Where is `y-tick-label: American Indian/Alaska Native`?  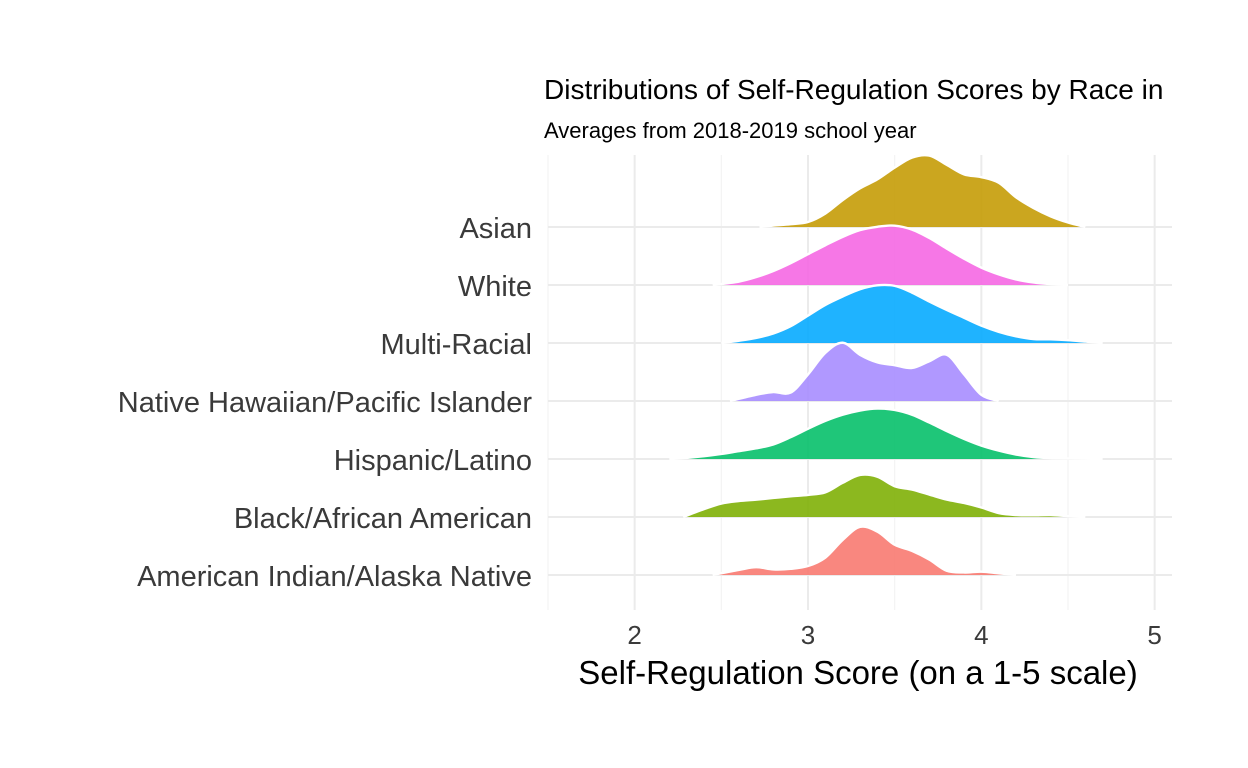
y-tick-label: American Indian/Alaska Native is located at coordinates (334, 577).